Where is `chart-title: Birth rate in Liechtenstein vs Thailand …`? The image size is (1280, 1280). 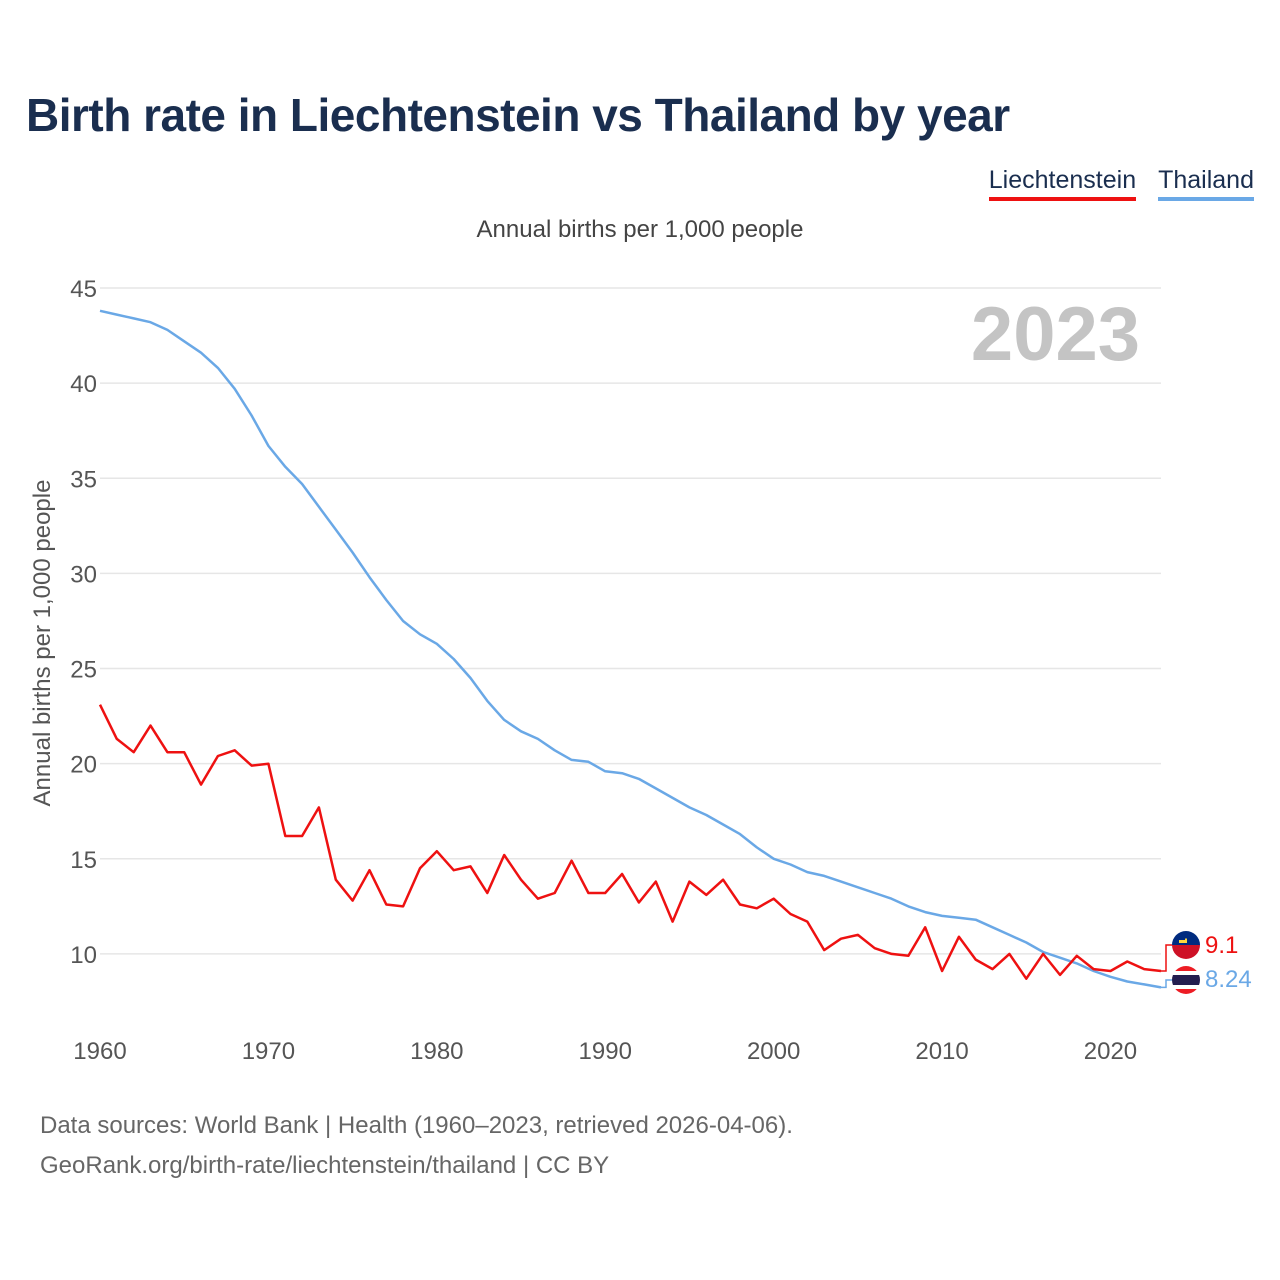
chart-title: Birth rate in Liechtenstein vs Thailand … is located at coordinates (518, 115).